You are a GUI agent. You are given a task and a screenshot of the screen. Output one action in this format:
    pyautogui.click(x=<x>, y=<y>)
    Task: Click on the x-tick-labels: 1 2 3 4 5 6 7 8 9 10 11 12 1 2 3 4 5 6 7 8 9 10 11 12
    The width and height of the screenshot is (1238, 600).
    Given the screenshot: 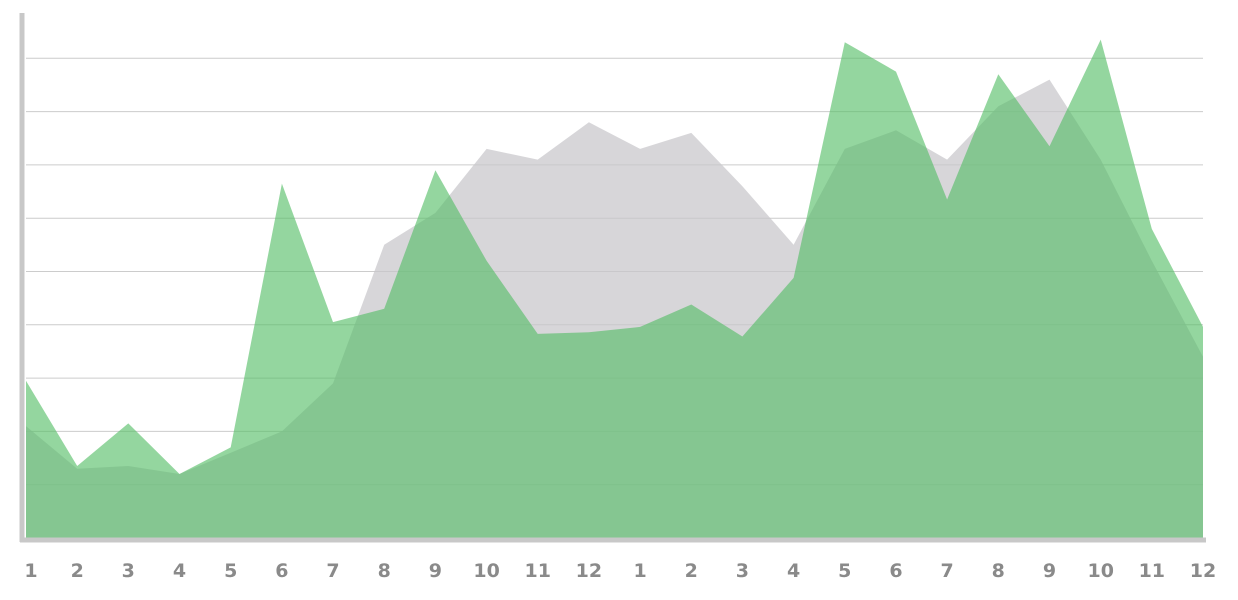 What is the action you would take?
    pyautogui.click(x=620, y=571)
    